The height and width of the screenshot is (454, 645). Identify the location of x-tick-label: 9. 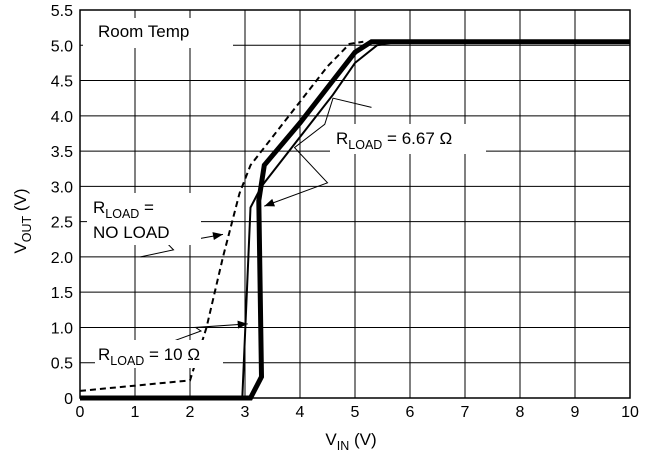
(575, 412).